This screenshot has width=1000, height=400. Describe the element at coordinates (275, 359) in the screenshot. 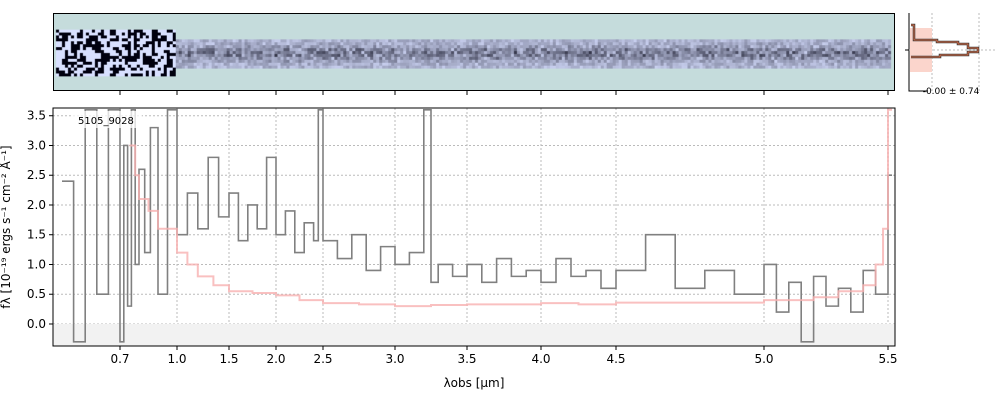

I see `x-tick-label: 2.0` at that location.